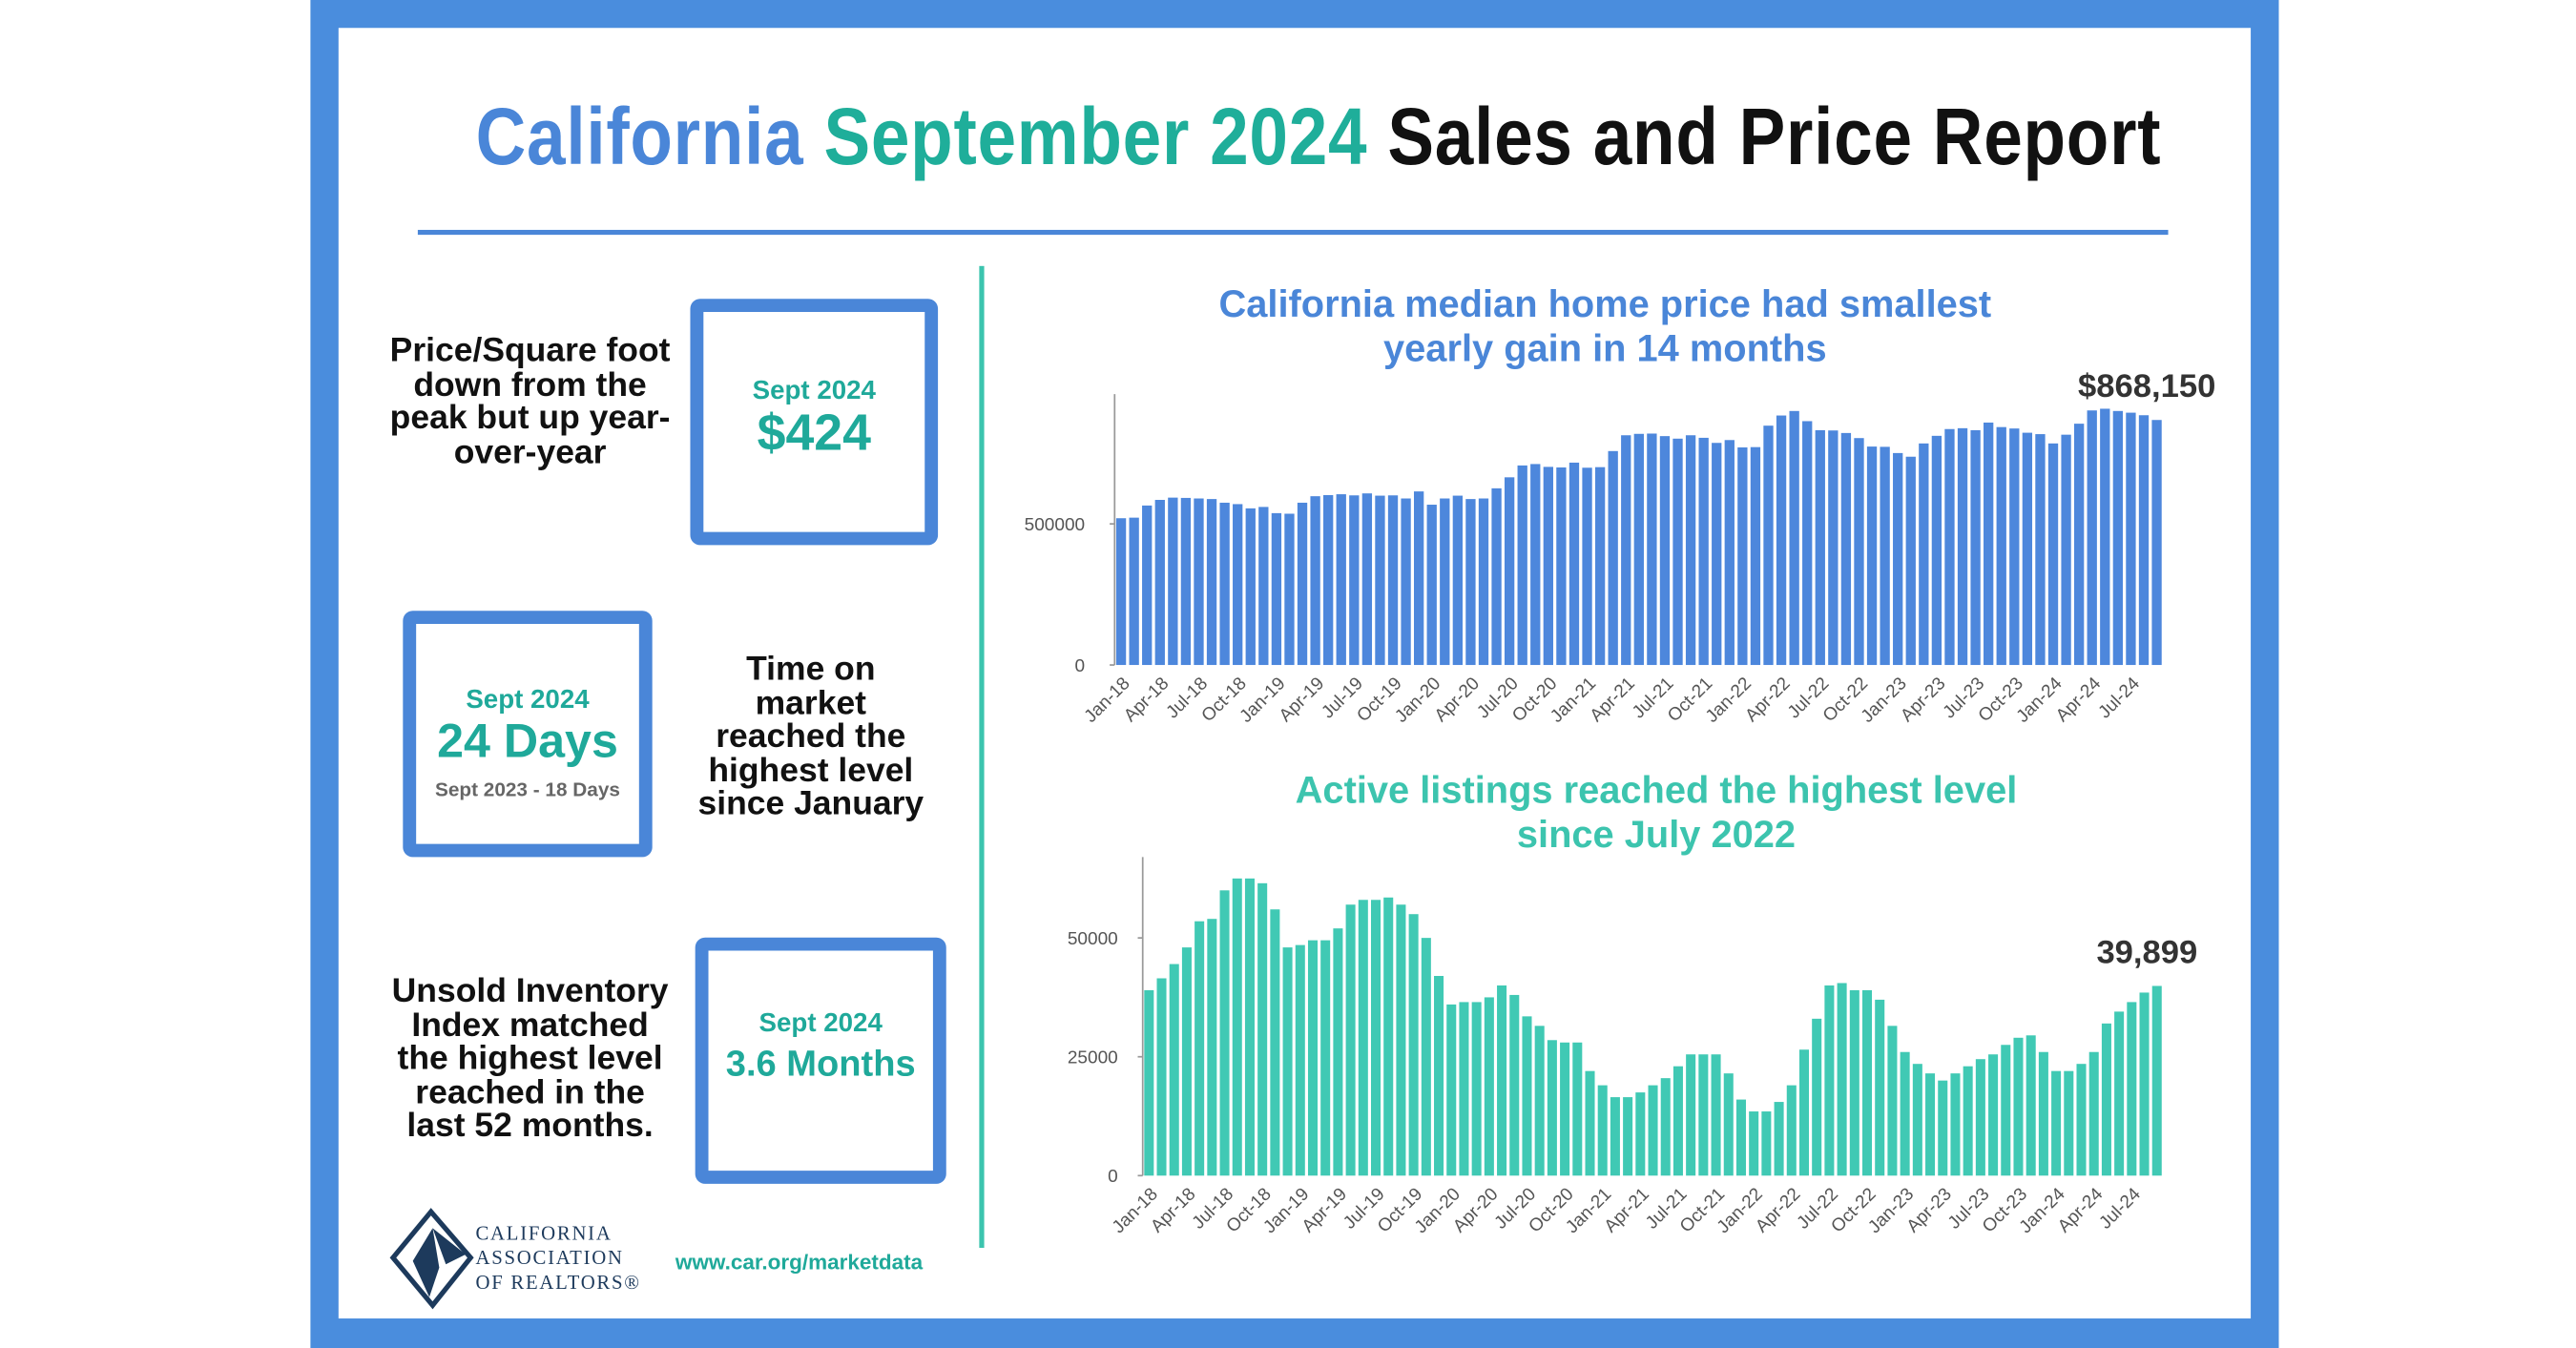  Describe the element at coordinates (549, 1258) in the screenshot. I see `logo-line: ASSOCIATION` at that location.